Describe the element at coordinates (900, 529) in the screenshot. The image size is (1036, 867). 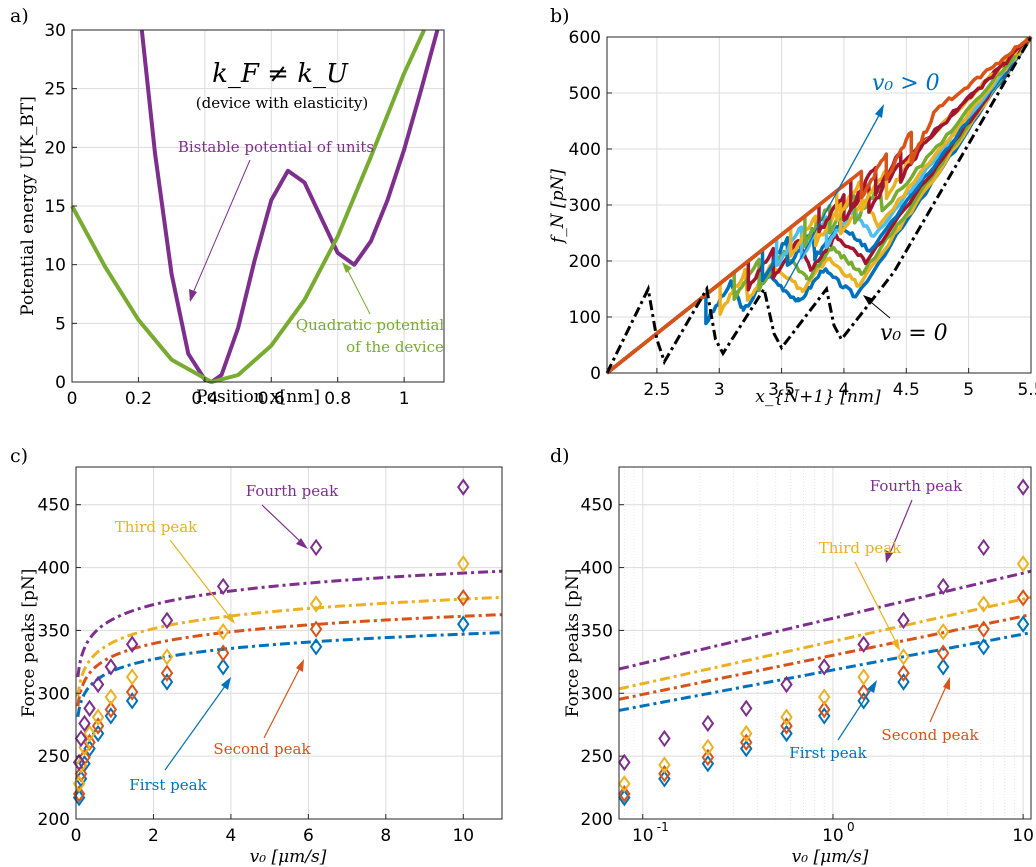
I see `panel-d-fourth-arrow` at that location.